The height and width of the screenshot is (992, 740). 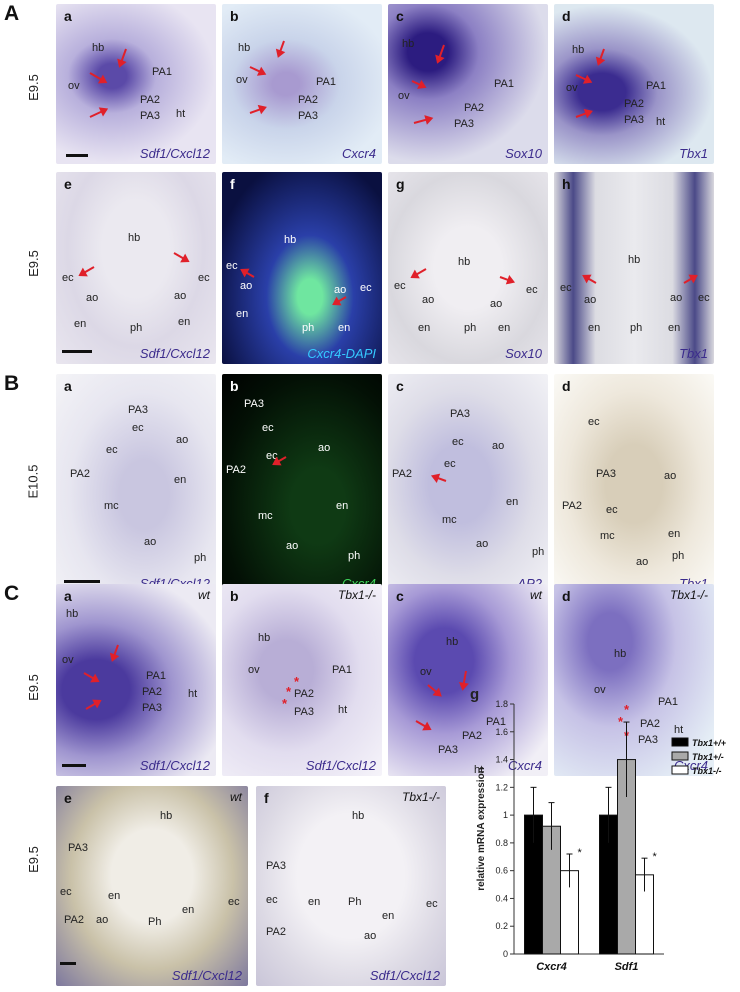 What do you see at coordinates (468, 680) in the screenshot?
I see `panel-c-c: c wt hb ov PA1 PA2 PA3 ht Cxcr4` at bounding box center [468, 680].